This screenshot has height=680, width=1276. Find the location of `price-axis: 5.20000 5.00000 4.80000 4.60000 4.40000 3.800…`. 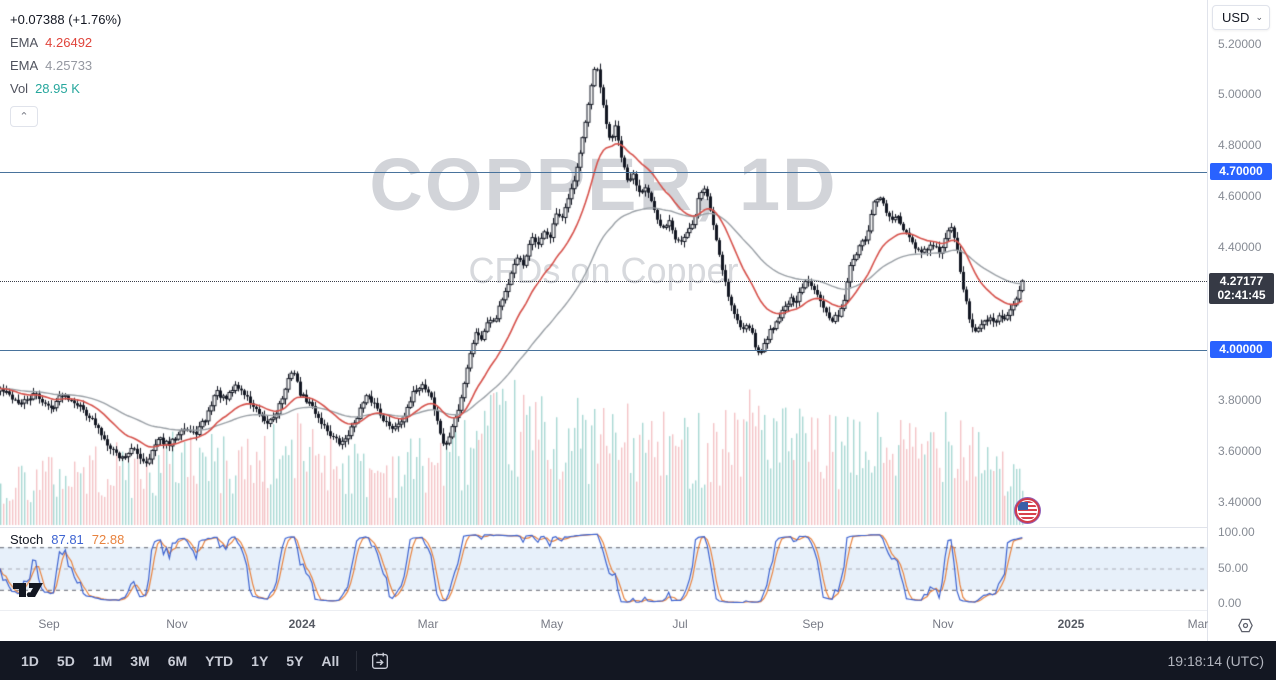

price-axis: 5.20000 5.00000 4.80000 4.60000 4.40000 3.800… is located at coordinates (1242, 320).